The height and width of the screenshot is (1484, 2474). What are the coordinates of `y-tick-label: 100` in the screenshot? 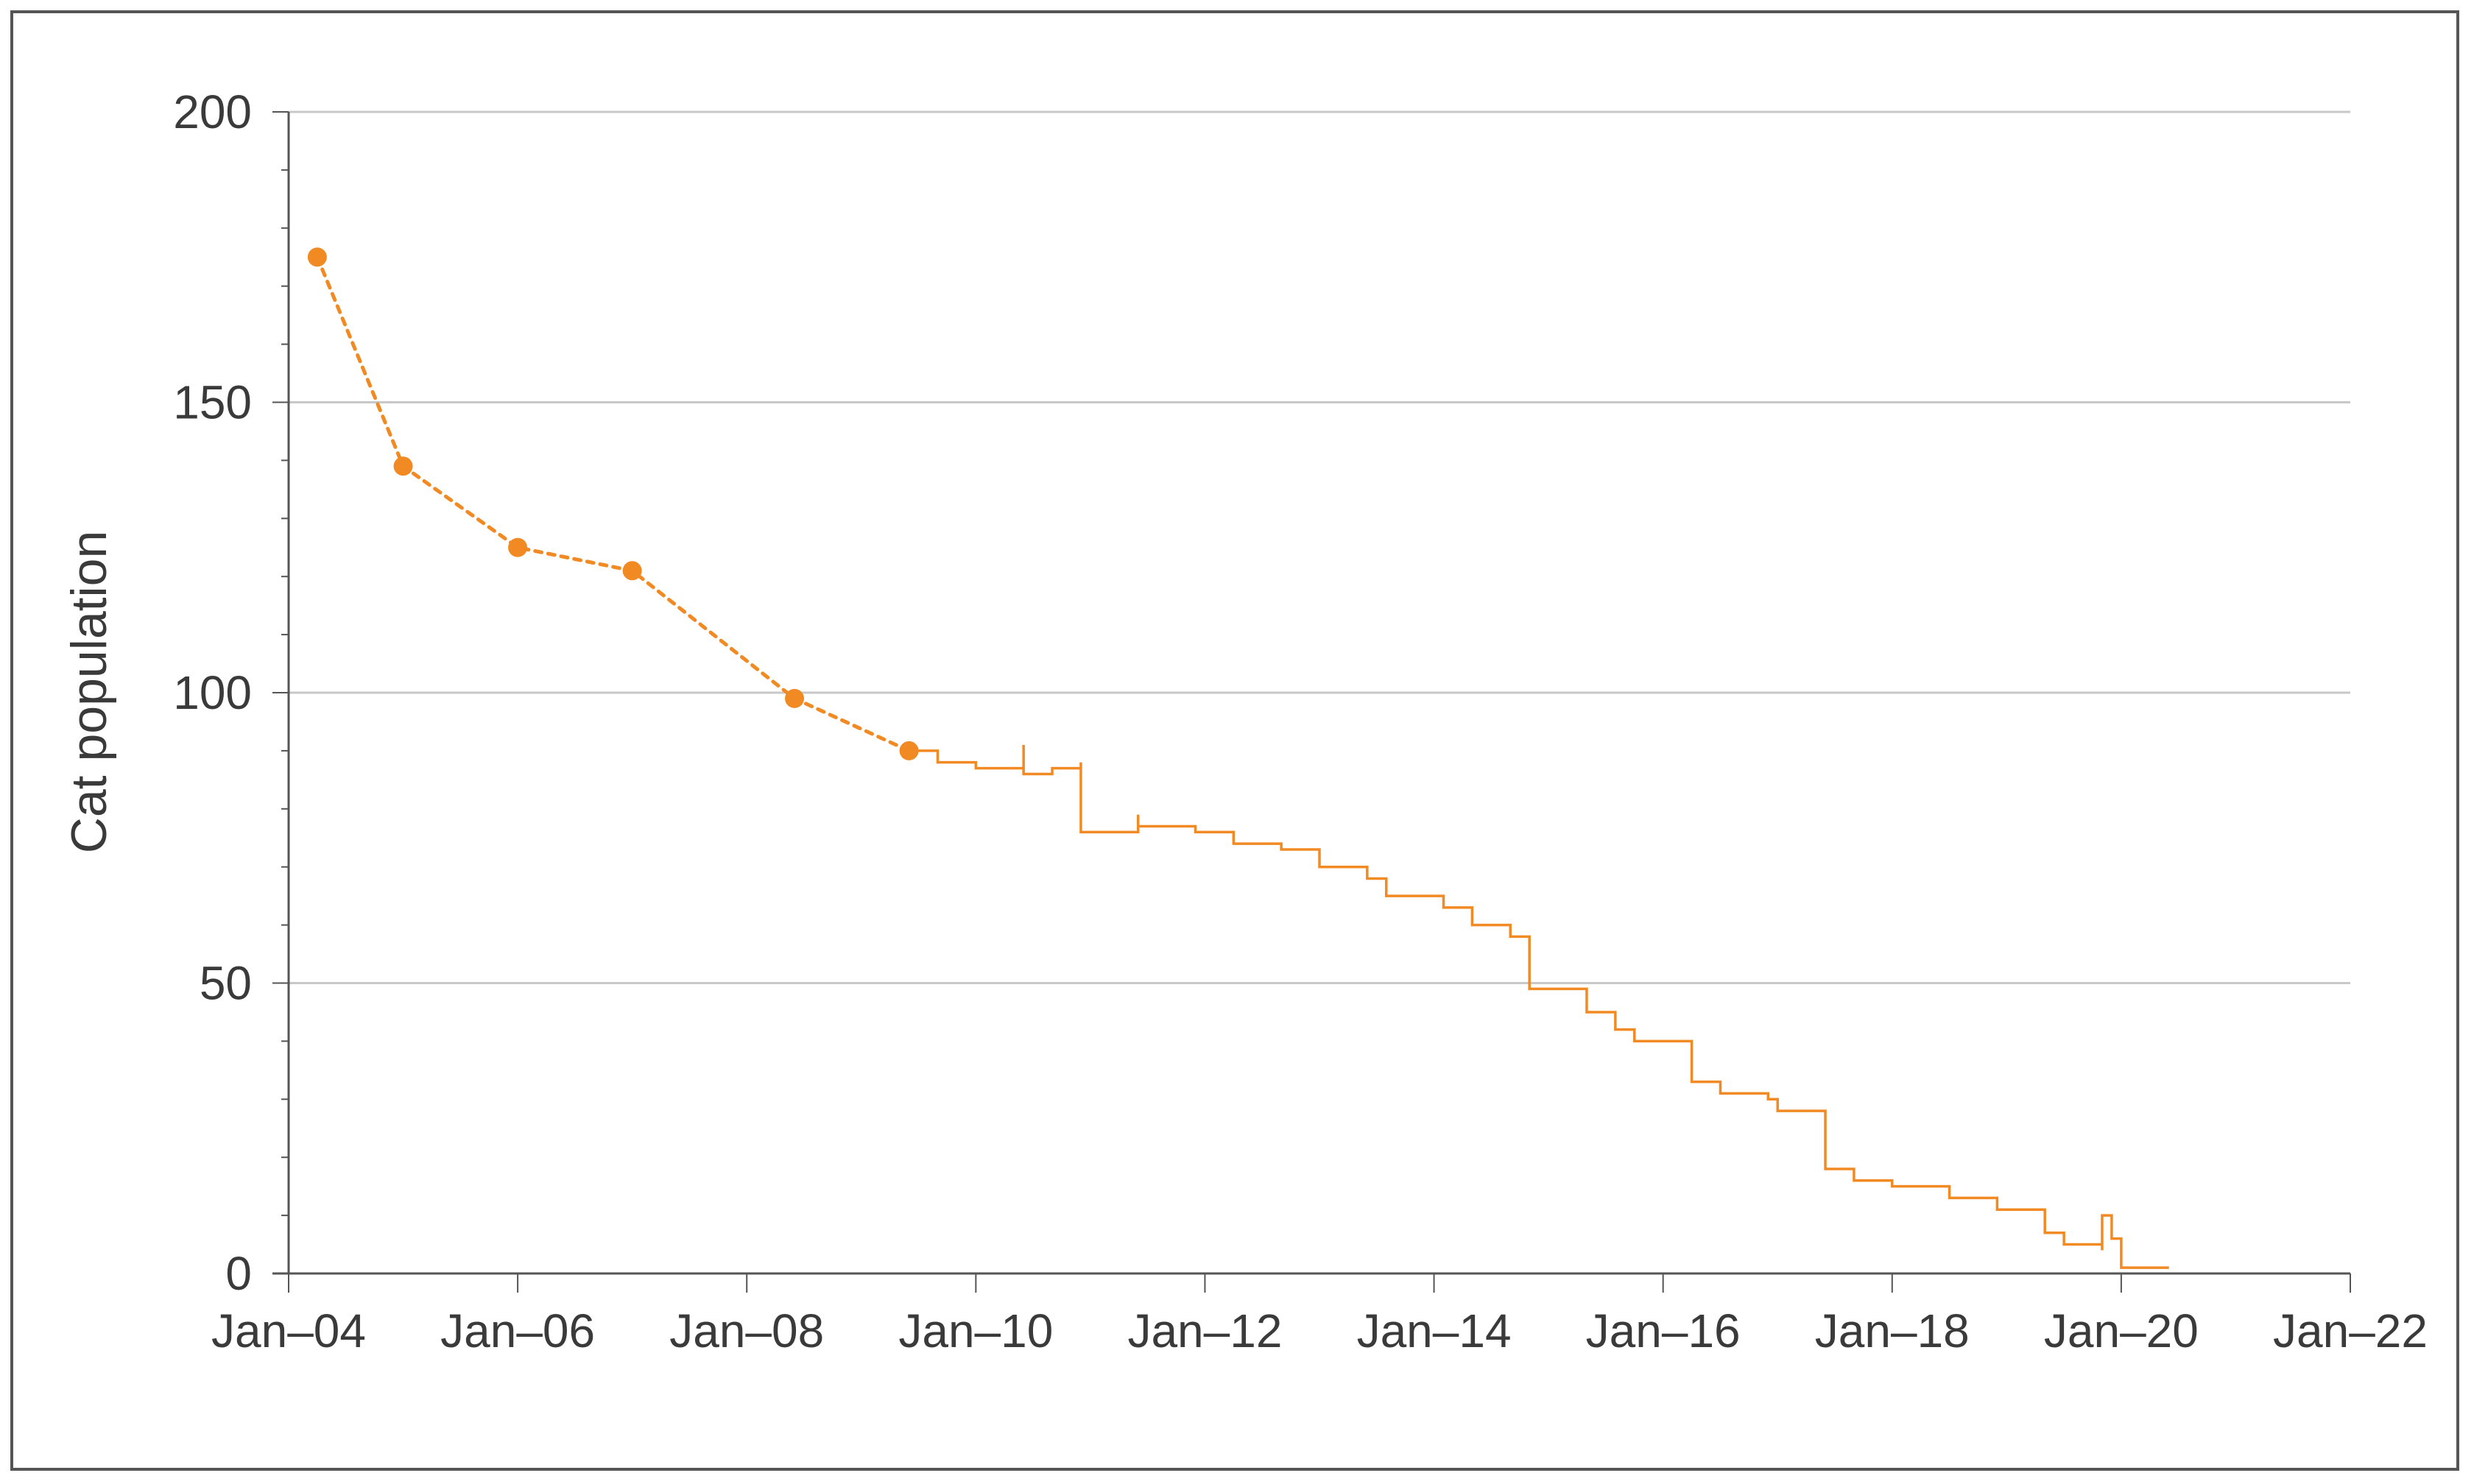 It's located at (212, 692).